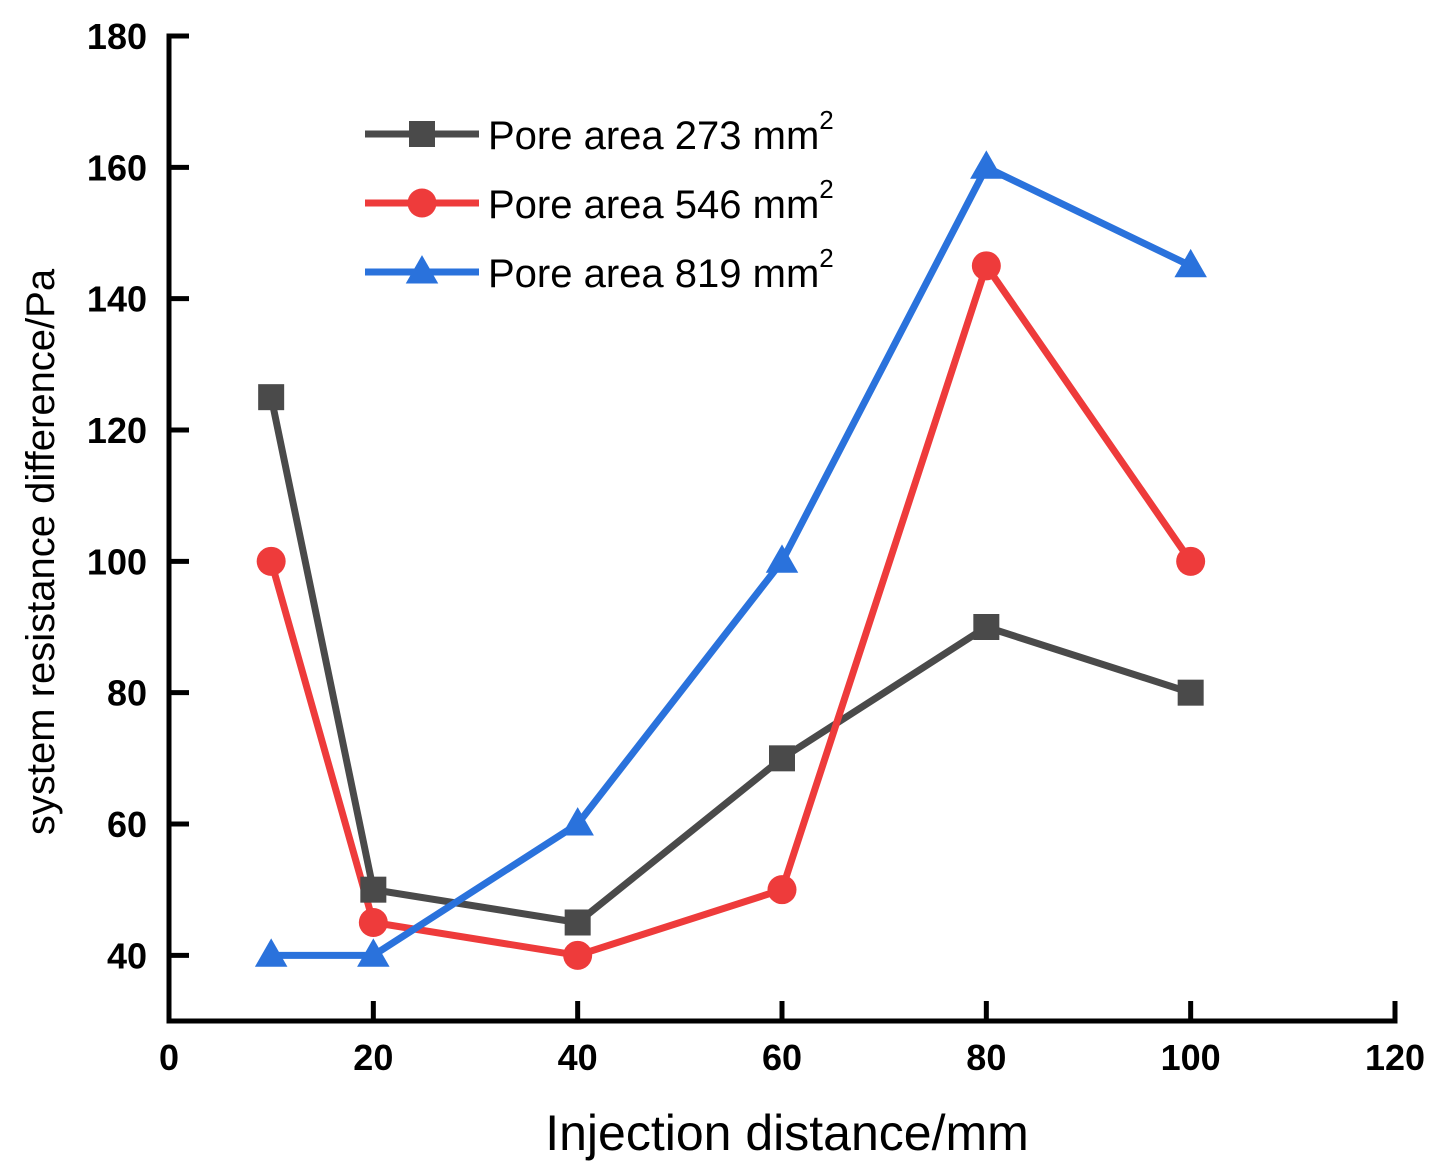 The height and width of the screenshot is (1175, 1437). Describe the element at coordinates (117, 430) in the screenshot. I see `y-tick-label: 120` at that location.